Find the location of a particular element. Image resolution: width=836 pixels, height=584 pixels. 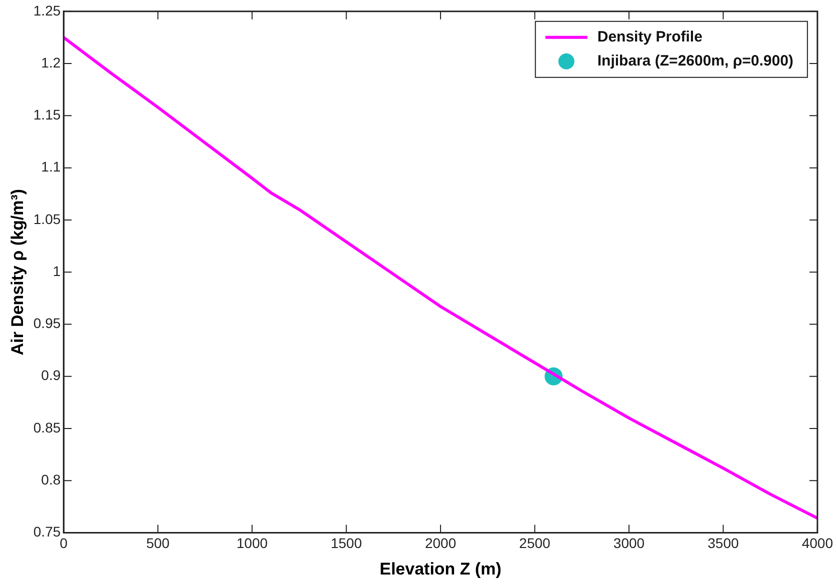

x-tick-label: 2500 is located at coordinates (535, 543).